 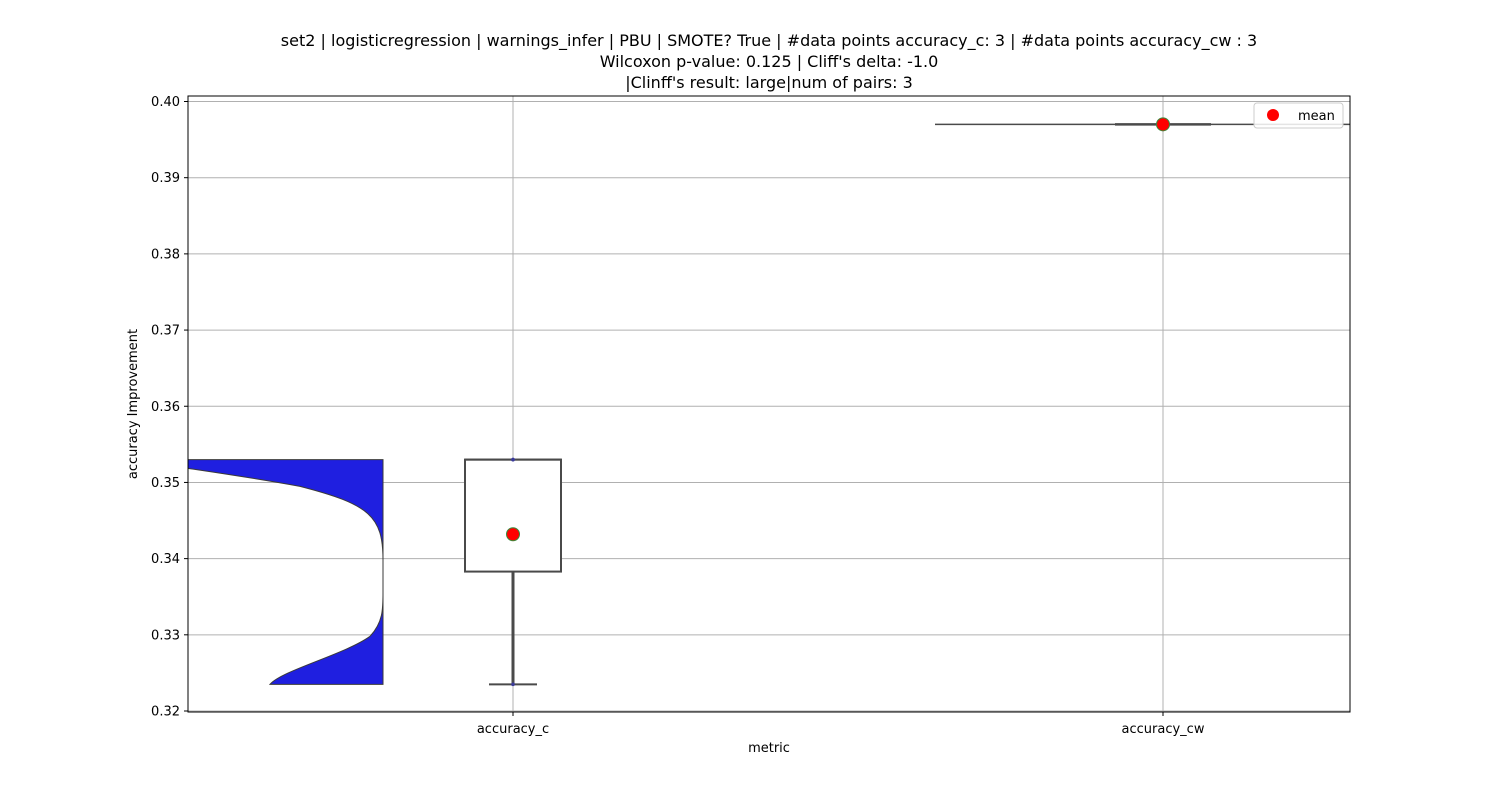 What do you see at coordinates (165, 331) in the screenshot?
I see `y-tick-label: 0.37` at bounding box center [165, 331].